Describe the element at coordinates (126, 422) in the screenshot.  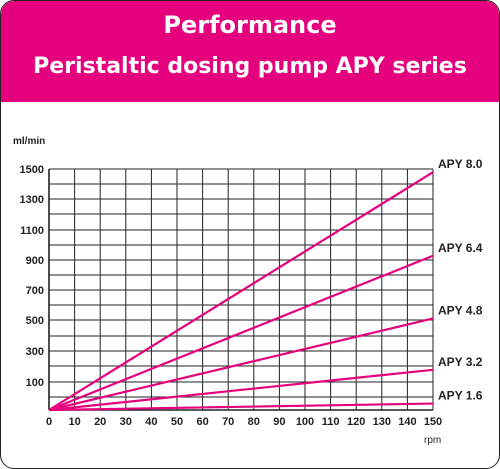
I see `x-tick-label: 30` at that location.